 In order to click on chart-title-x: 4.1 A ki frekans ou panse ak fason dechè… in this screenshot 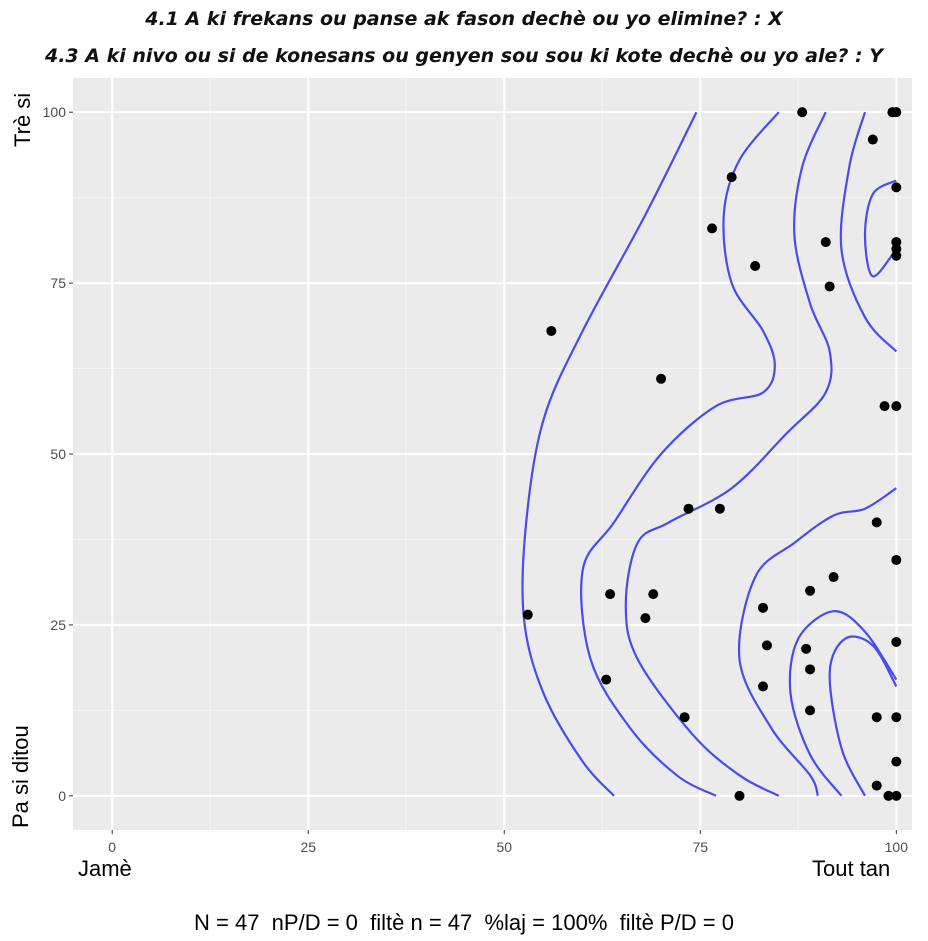, I will do `click(464, 19)`.